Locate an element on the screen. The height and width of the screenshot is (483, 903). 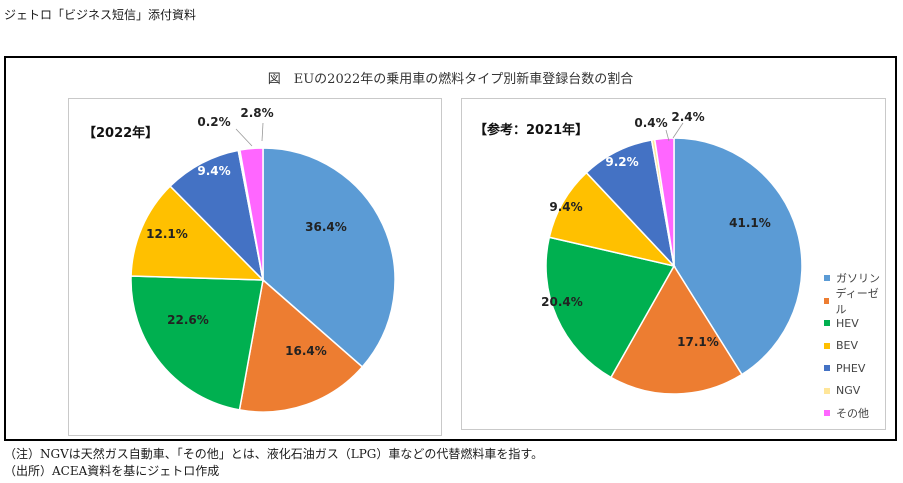
legend-label: PHEV is located at coordinates (851, 368).